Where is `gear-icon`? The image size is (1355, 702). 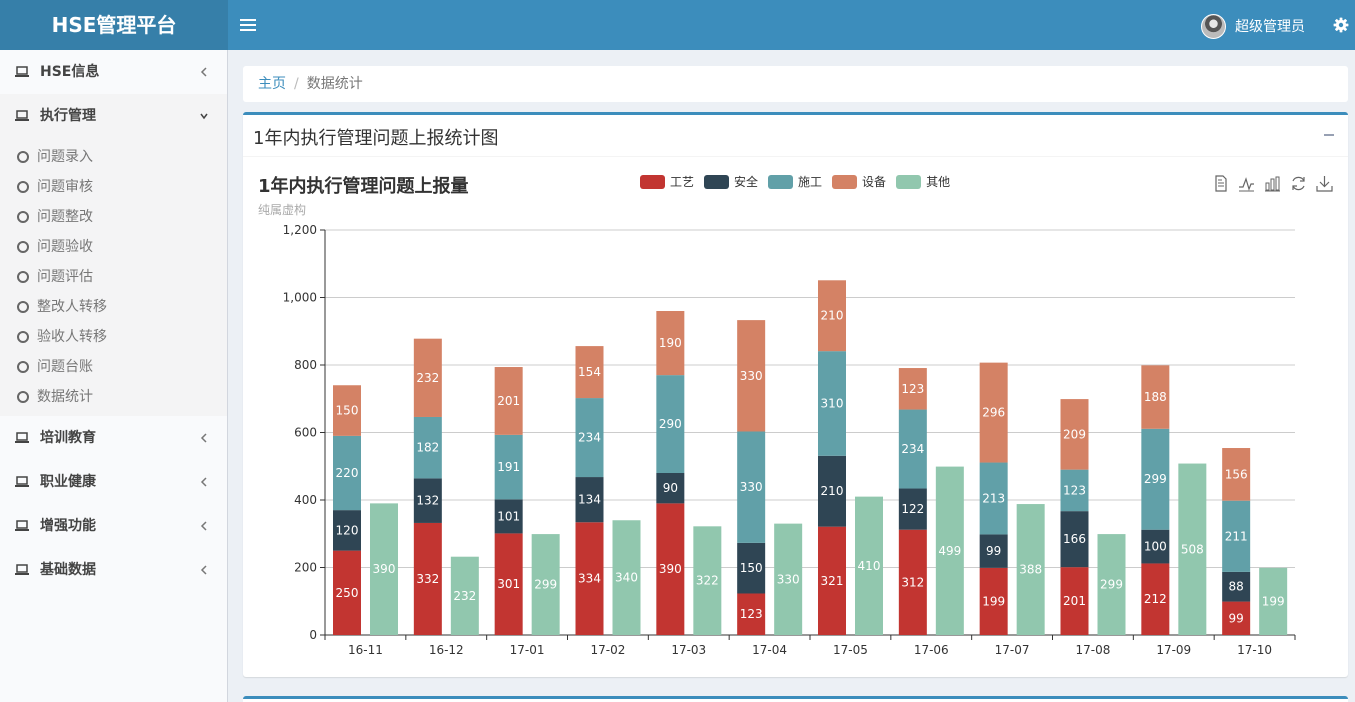
gear-icon is located at coordinates (1341, 25).